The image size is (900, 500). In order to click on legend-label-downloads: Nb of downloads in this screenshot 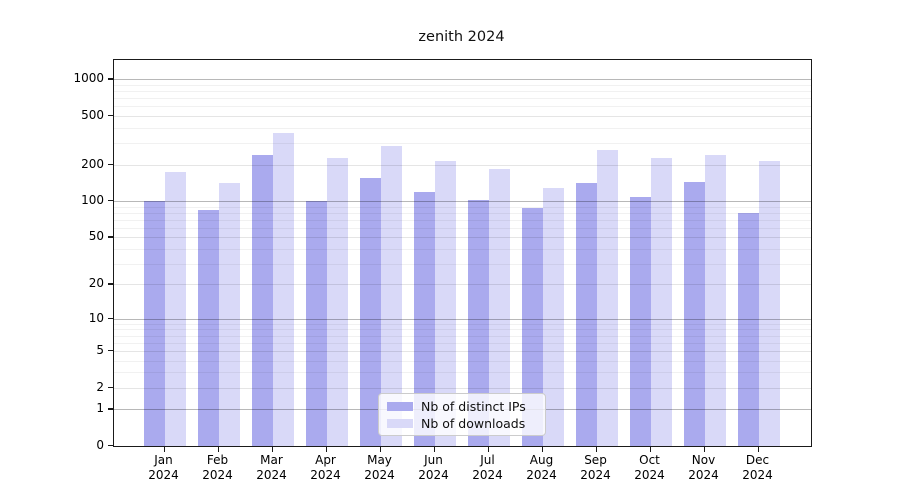, I will do `click(473, 423)`.